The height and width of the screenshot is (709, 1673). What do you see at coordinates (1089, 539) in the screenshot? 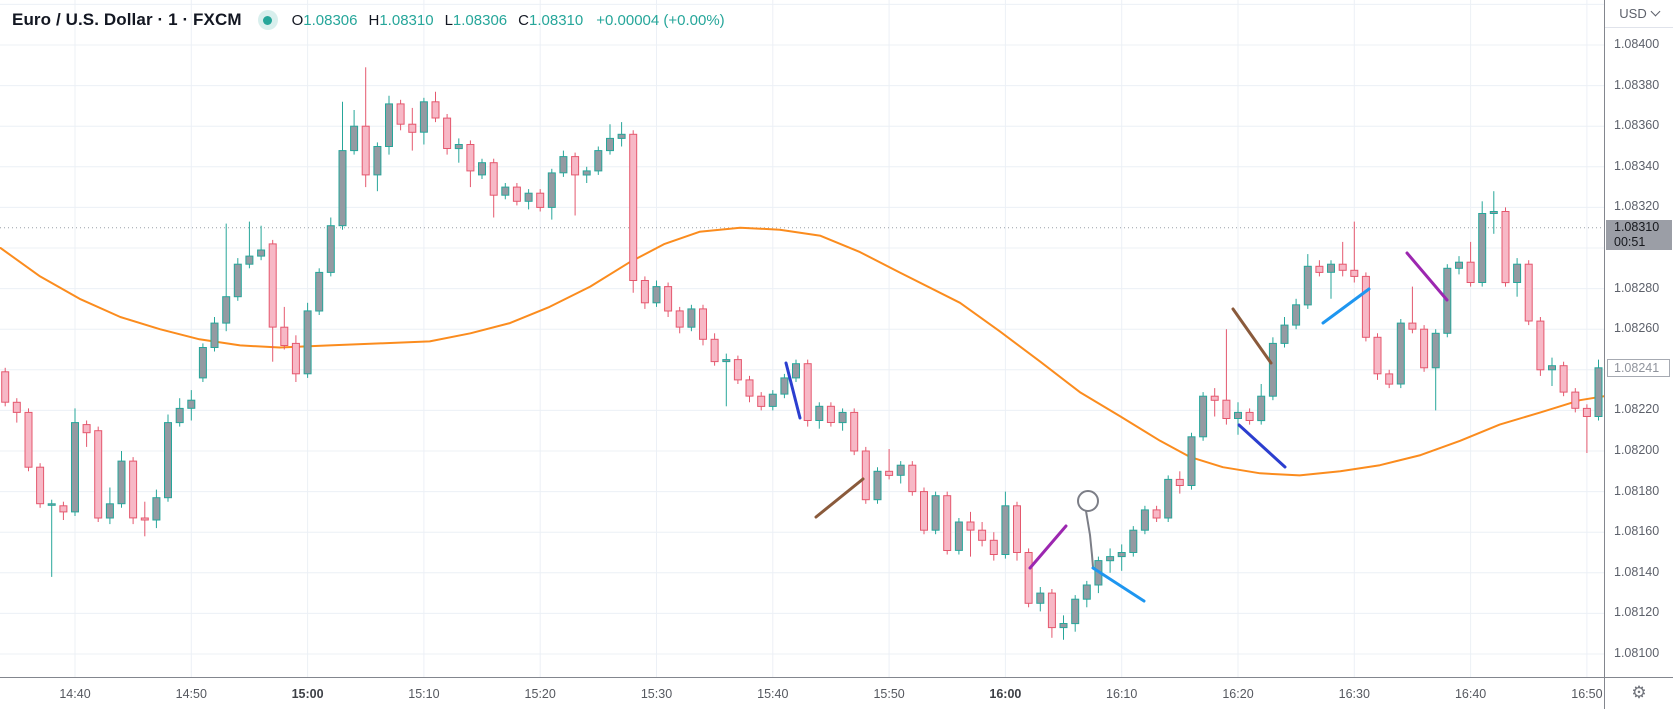
I see `polyline-drawing` at bounding box center [1089, 539].